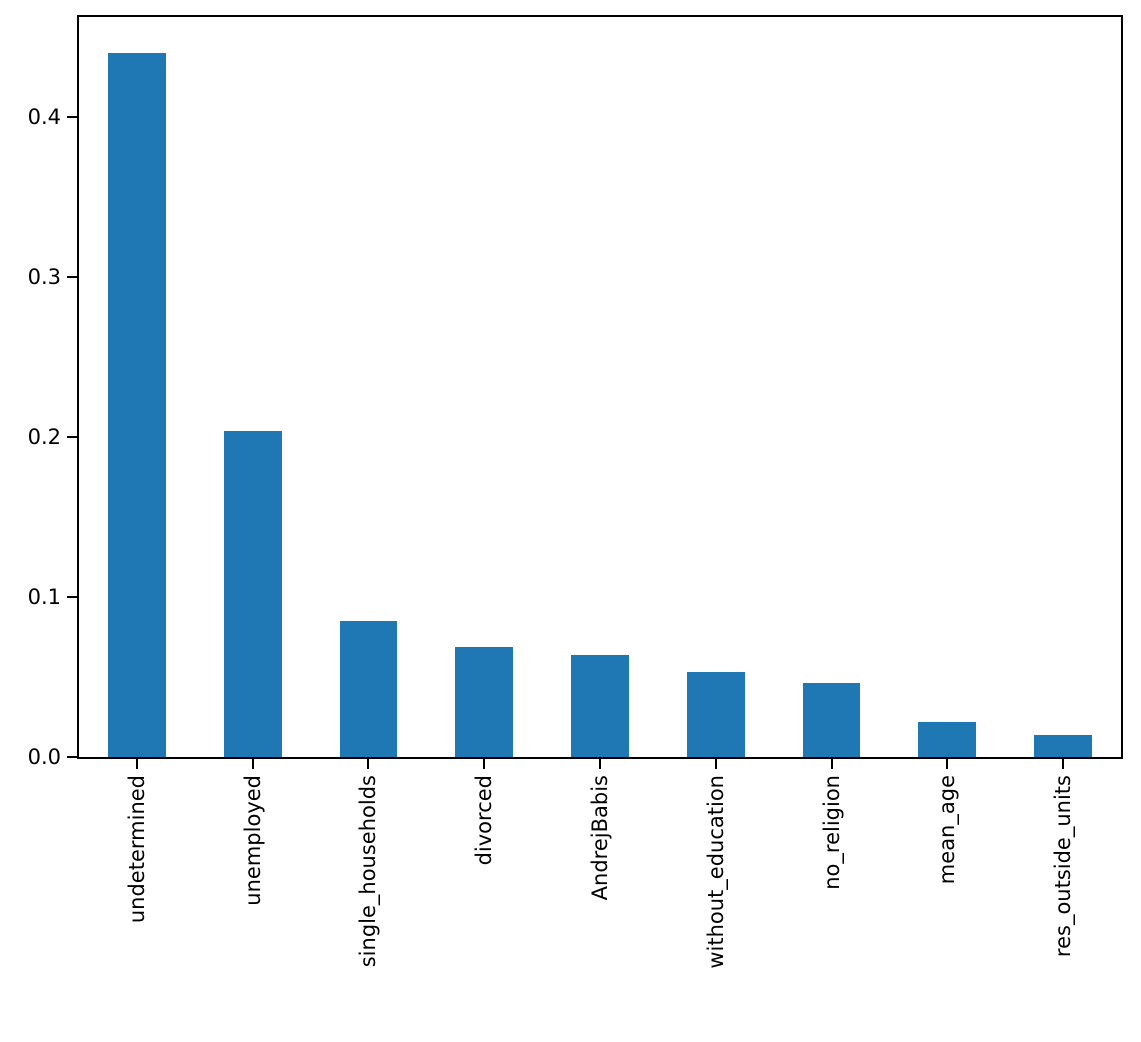 This screenshot has width=1141, height=1042. I want to click on y-tick-label: 0.2, so click(44, 437).